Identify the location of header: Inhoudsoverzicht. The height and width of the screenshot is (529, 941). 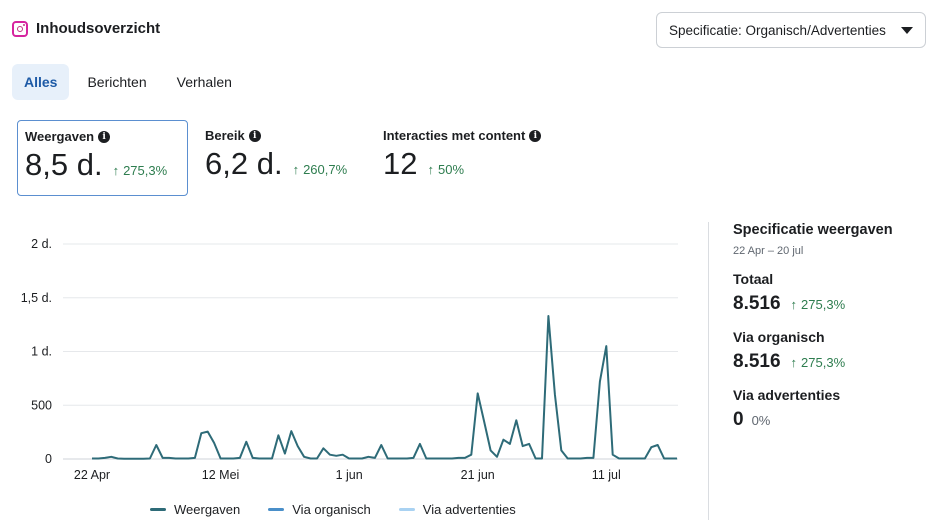
(86, 28).